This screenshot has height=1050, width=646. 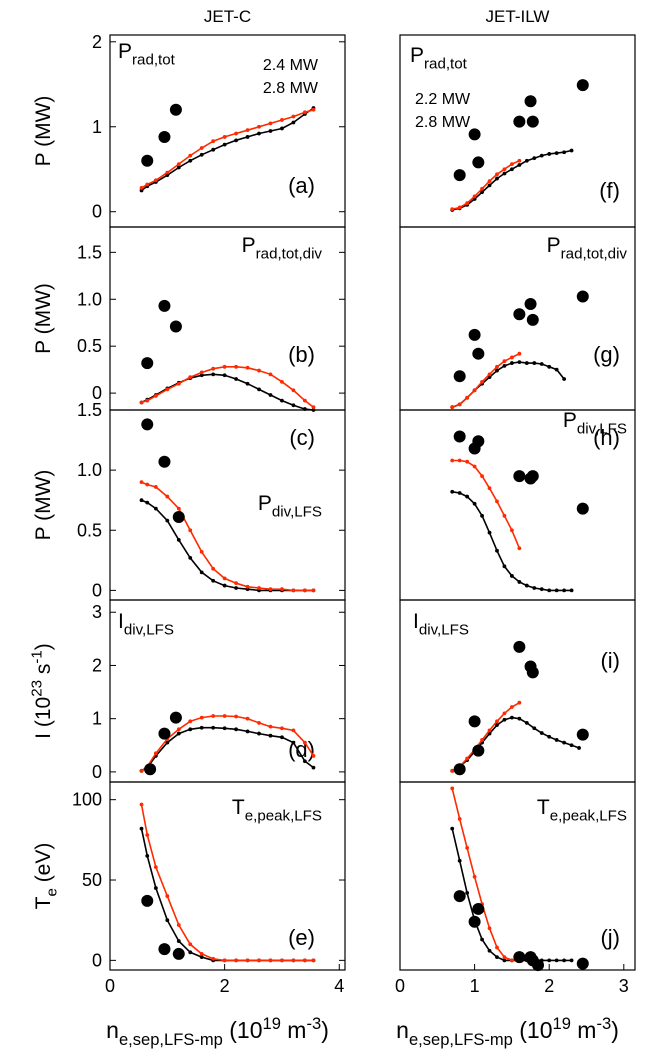 What do you see at coordinates (301, 937) in the screenshot?
I see `panel-letter: (e)` at bounding box center [301, 937].